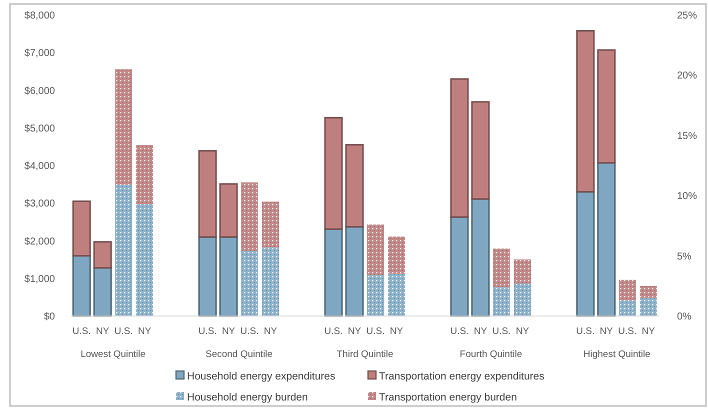 Image resolution: width=708 pixels, height=408 pixels. Describe the element at coordinates (40, 54) in the screenshot. I see `y-tick-label: $7,000` at that location.